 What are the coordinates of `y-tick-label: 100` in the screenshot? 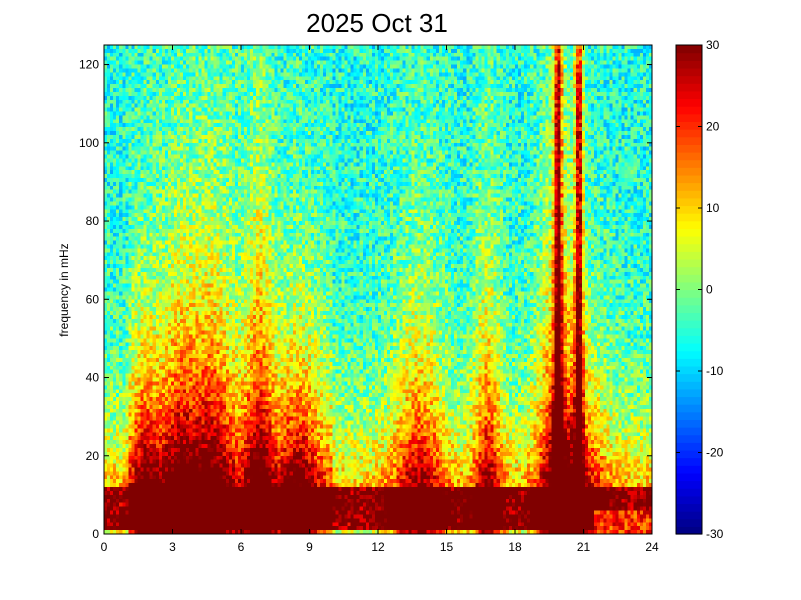 It's located at (89, 143).